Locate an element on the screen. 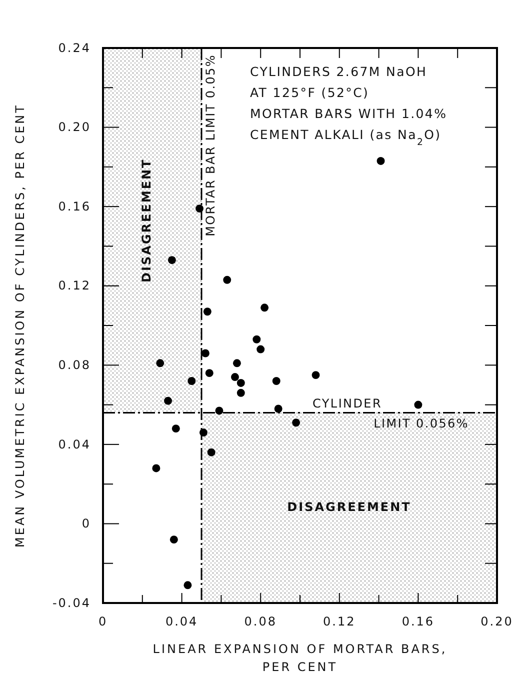  x-tick-label: 0.20 is located at coordinates (497, 621).